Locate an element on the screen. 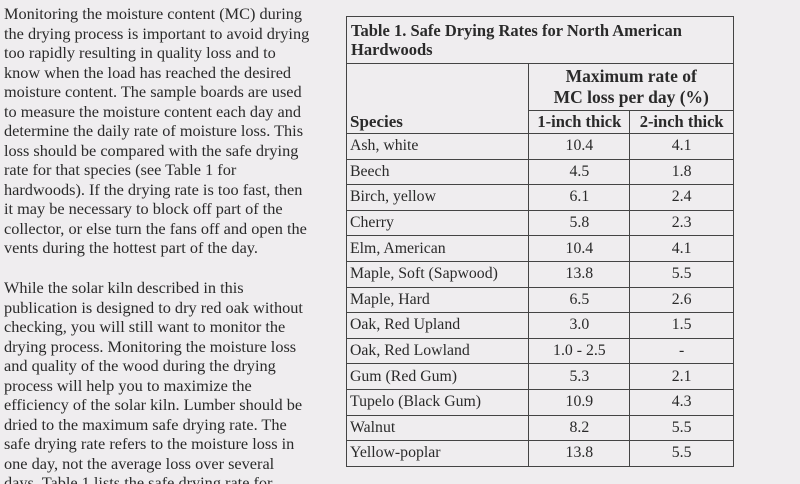 The image size is (800, 484). two-inch-value: 1.8 is located at coordinates (681, 172).